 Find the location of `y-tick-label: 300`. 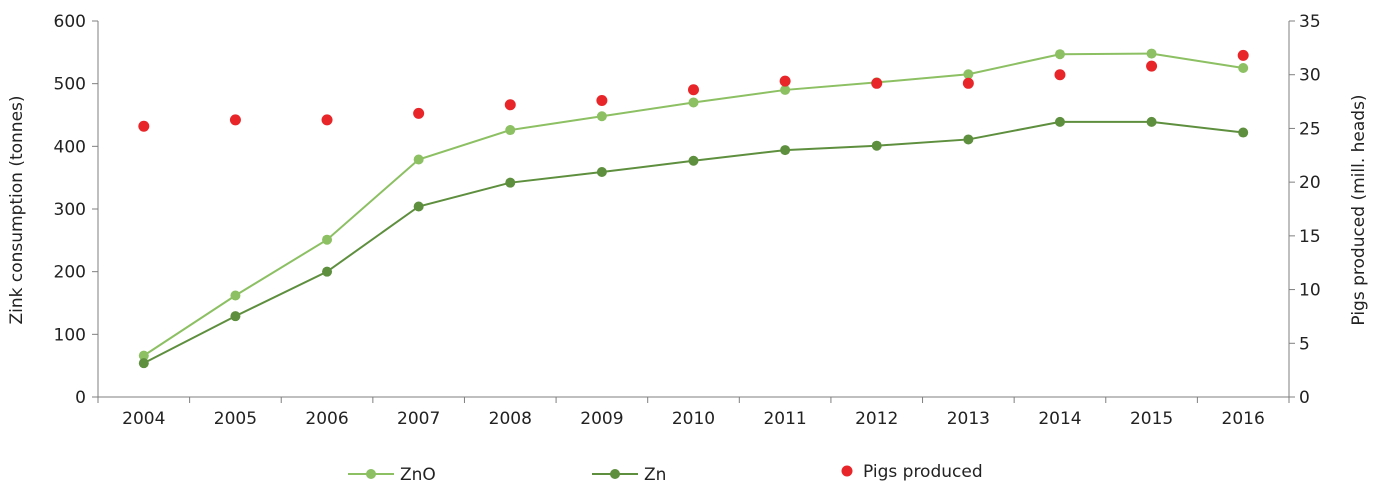

y-tick-label: 300 is located at coordinates (70, 210).